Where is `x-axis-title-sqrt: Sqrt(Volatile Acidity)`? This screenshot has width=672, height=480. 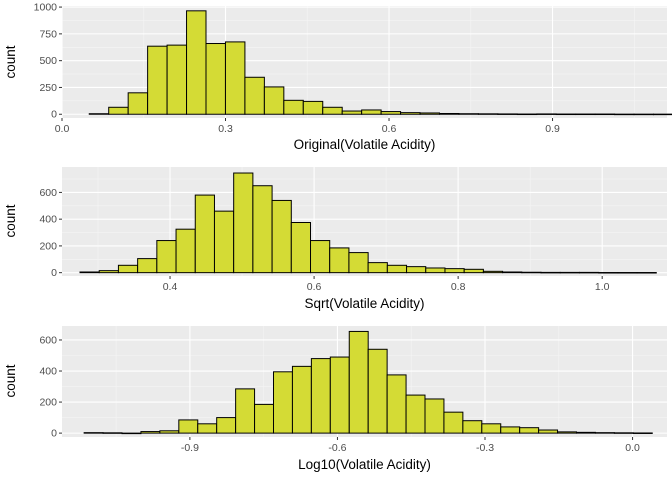
x-axis-title-sqrt: Sqrt(Volatile Acidity) is located at coordinates (364, 303).